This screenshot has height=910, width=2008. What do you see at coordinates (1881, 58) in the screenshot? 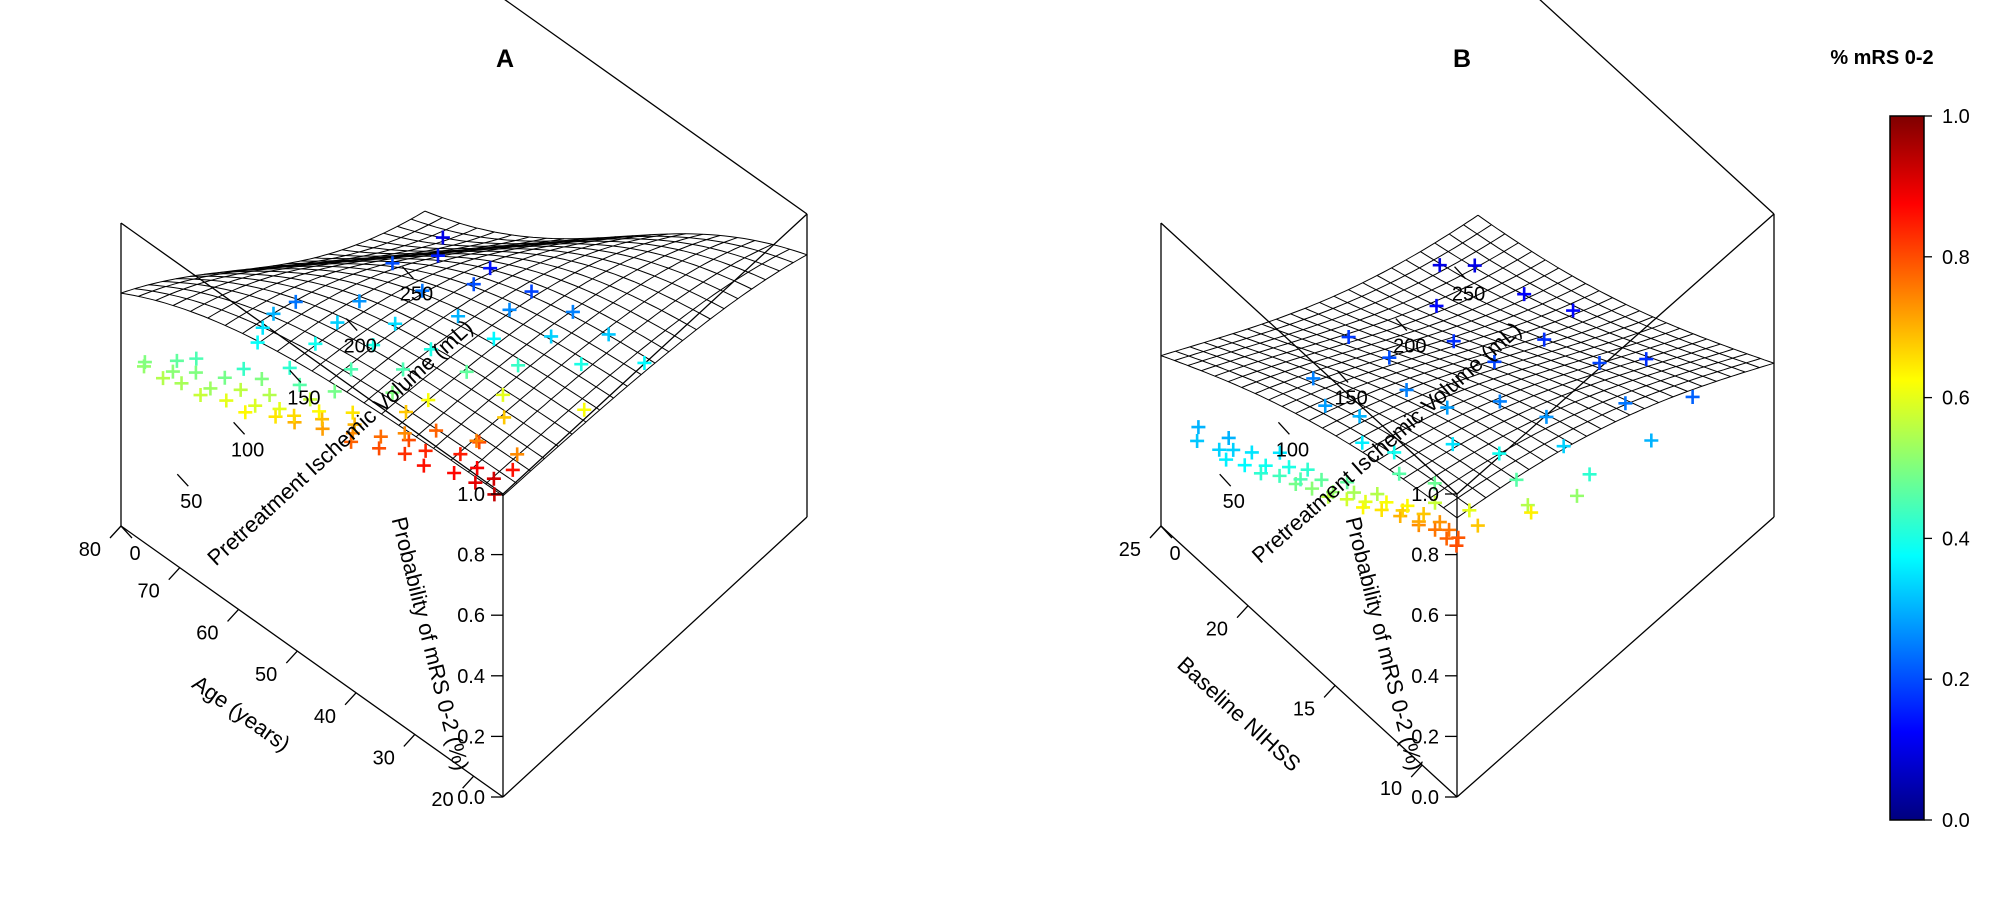
I see `colorbar-title: % mRS 0-2` at bounding box center [1881, 58].